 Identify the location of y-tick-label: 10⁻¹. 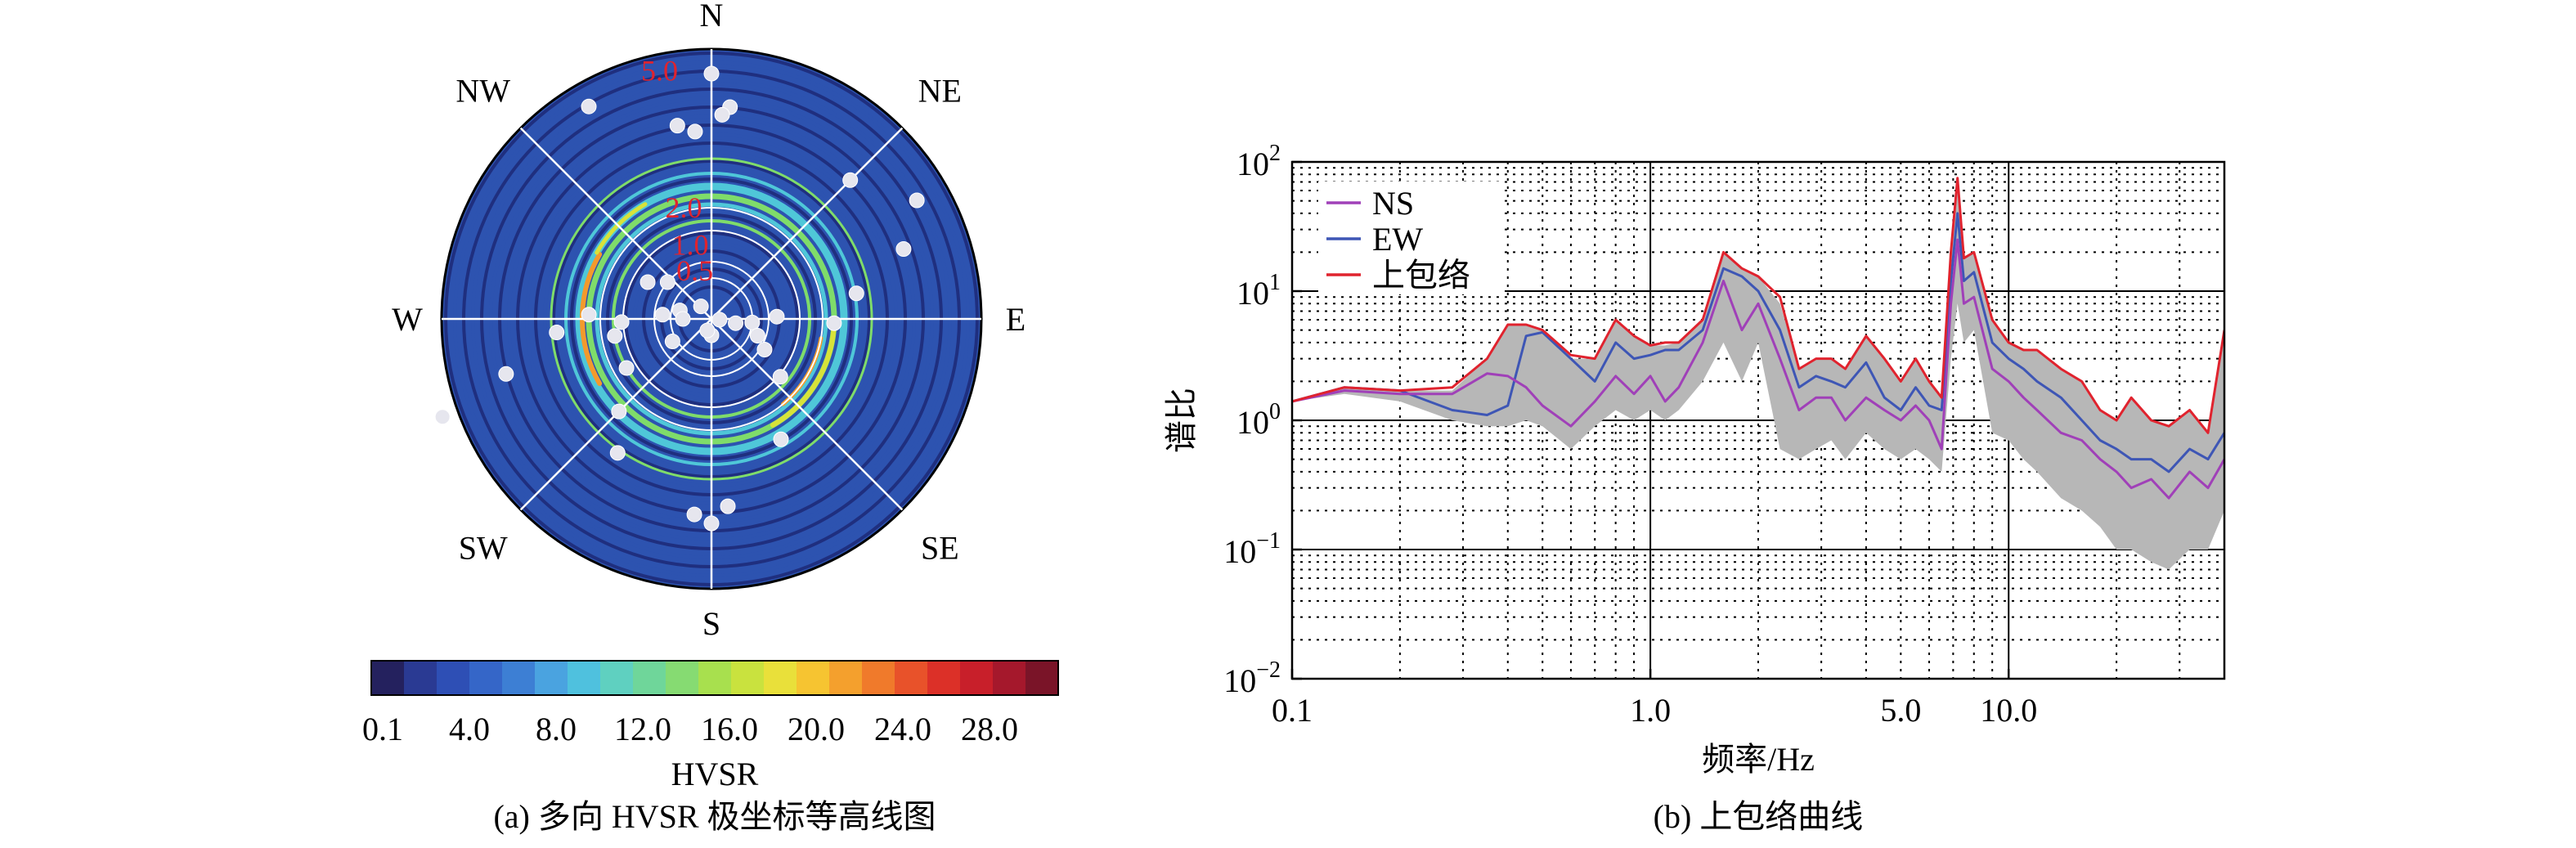
(1252, 549).